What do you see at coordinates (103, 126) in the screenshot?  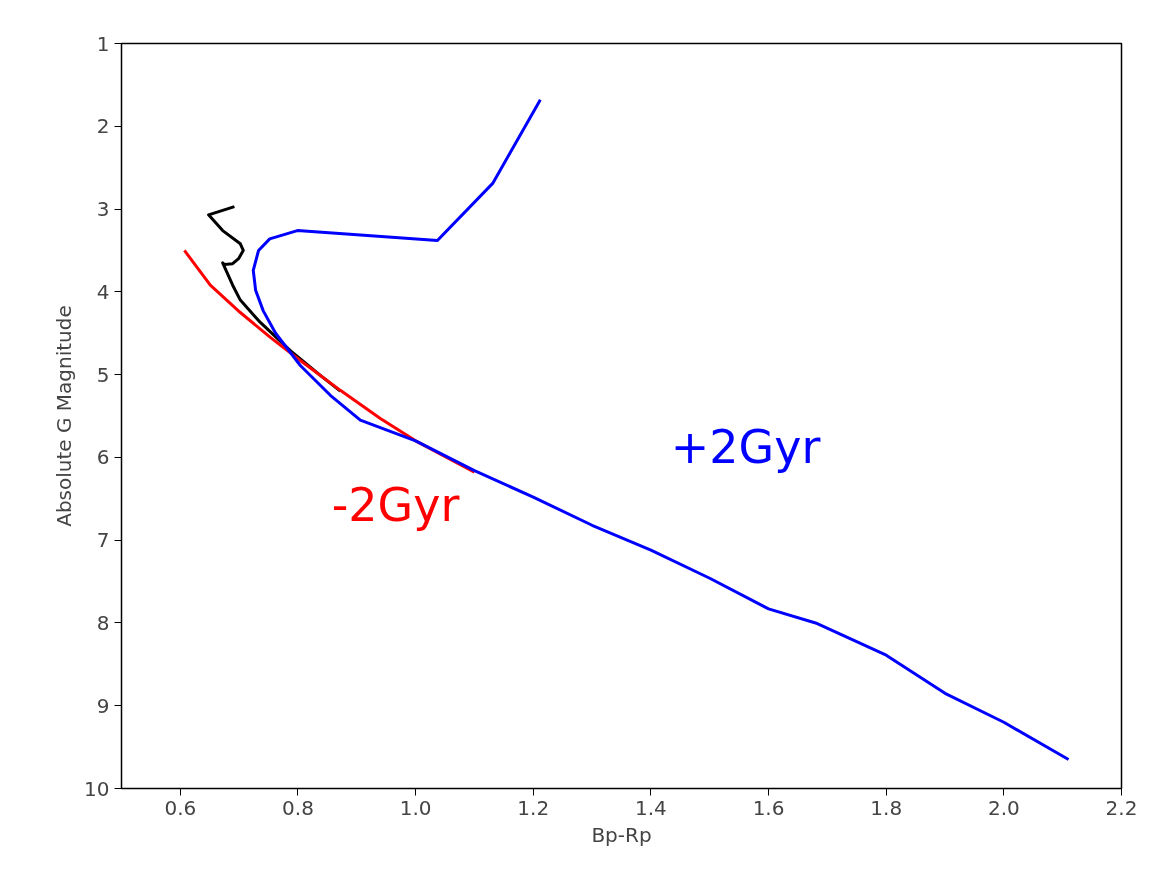 I see `y-tick-label: 2` at bounding box center [103, 126].